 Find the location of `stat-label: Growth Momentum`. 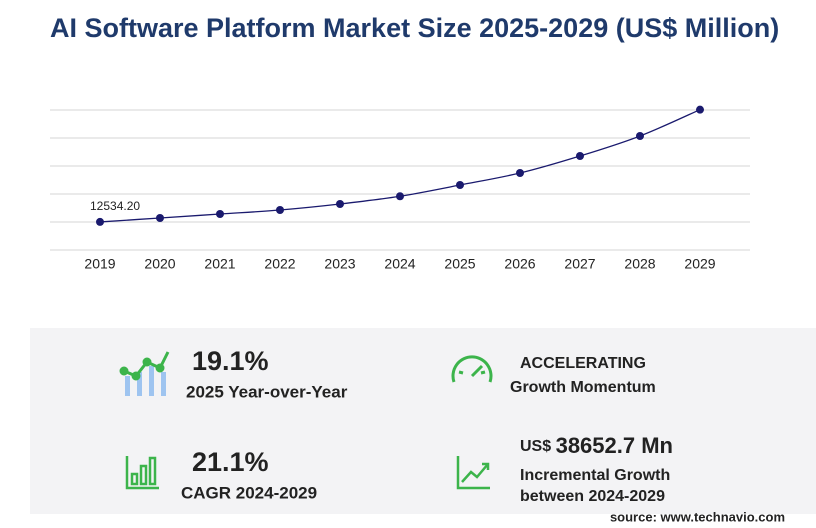

stat-label: Growth Momentum is located at coordinates (583, 387).